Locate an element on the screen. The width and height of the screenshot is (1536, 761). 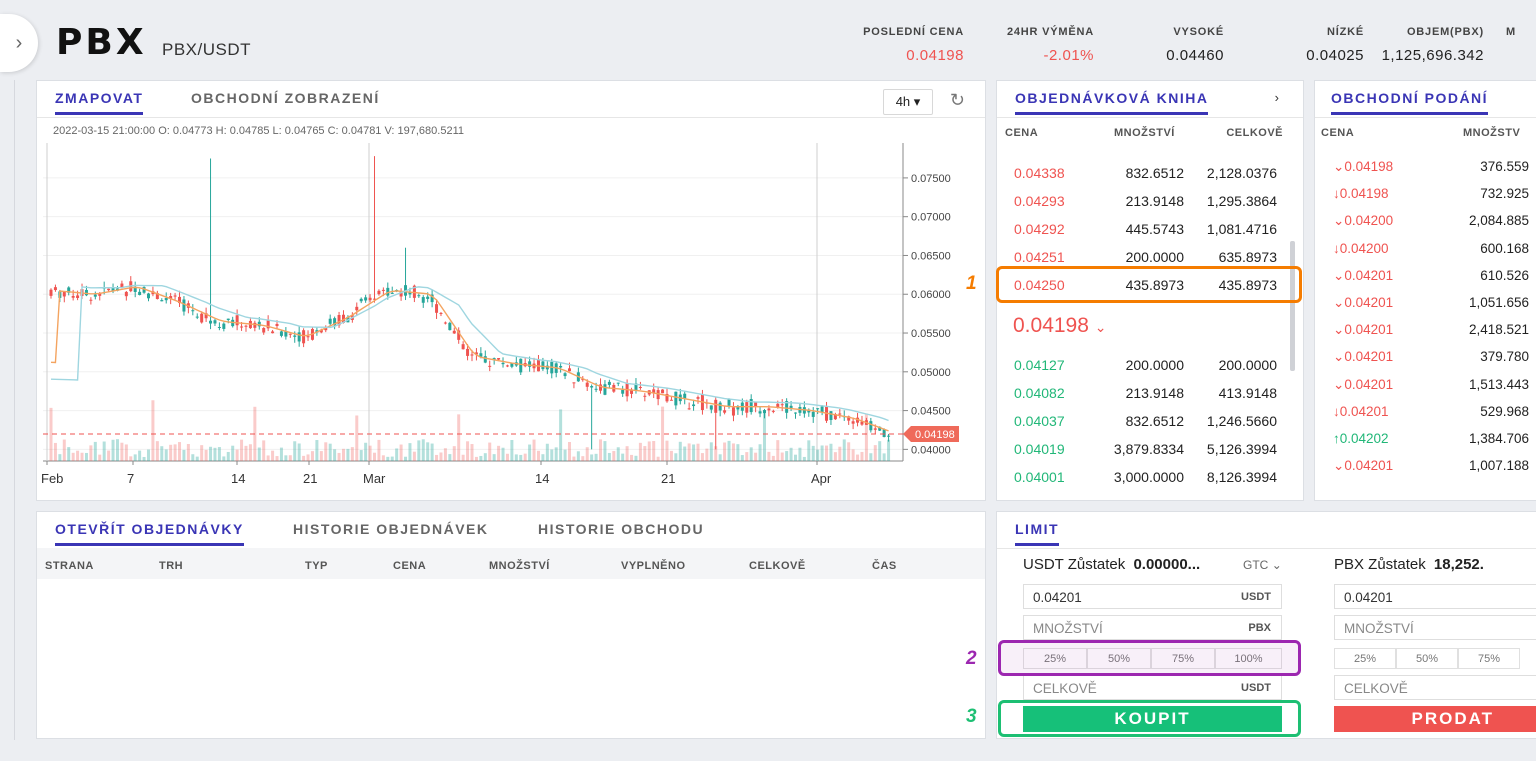
sidebar-toggle-button: › is located at coordinates (19, 43).